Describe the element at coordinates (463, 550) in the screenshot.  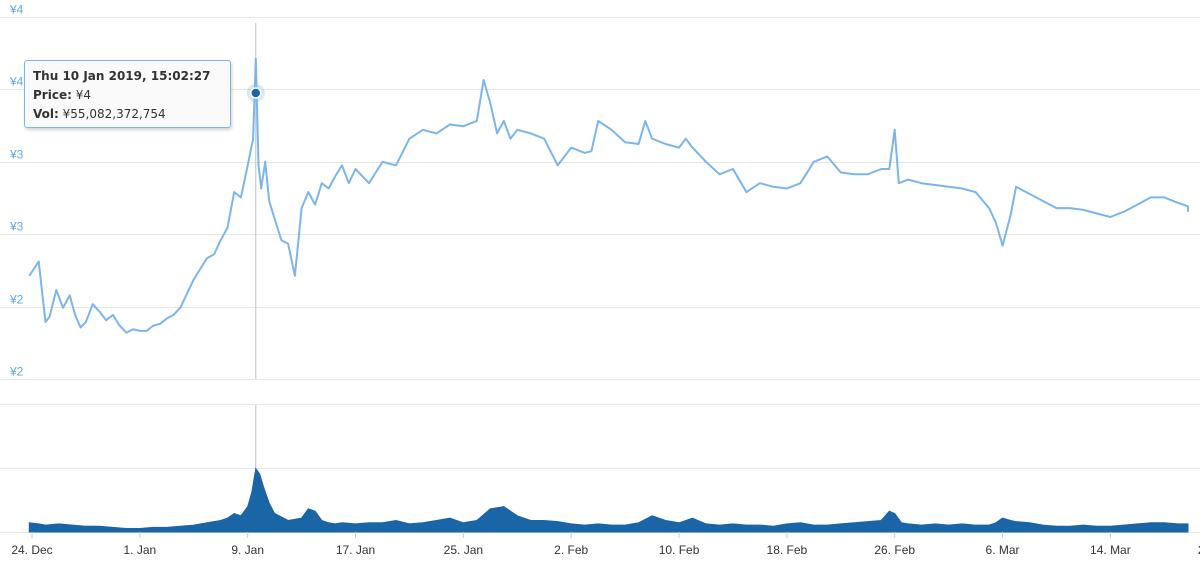
I see `x-tick-label: 25. Jan` at that location.